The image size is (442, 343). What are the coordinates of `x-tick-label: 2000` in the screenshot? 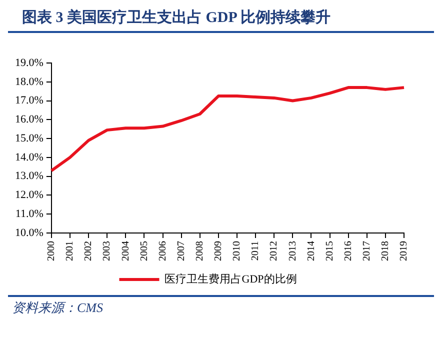 It's located at (52, 251).